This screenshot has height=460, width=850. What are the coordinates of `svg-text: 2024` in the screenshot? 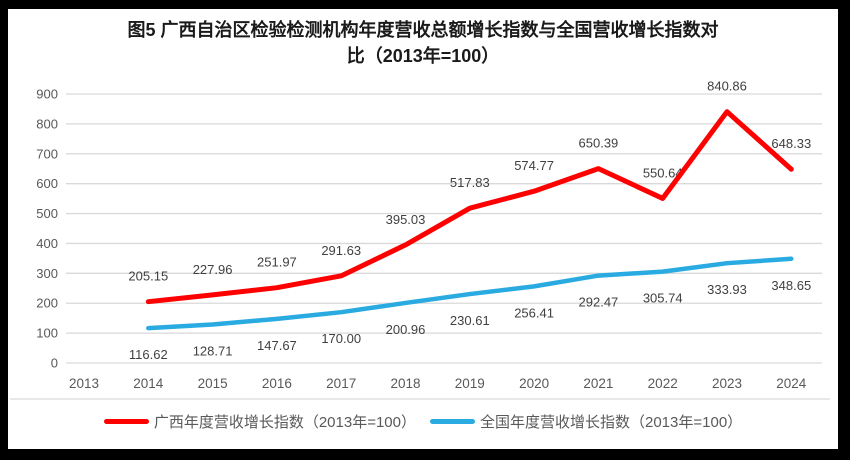 It's located at (791, 383).